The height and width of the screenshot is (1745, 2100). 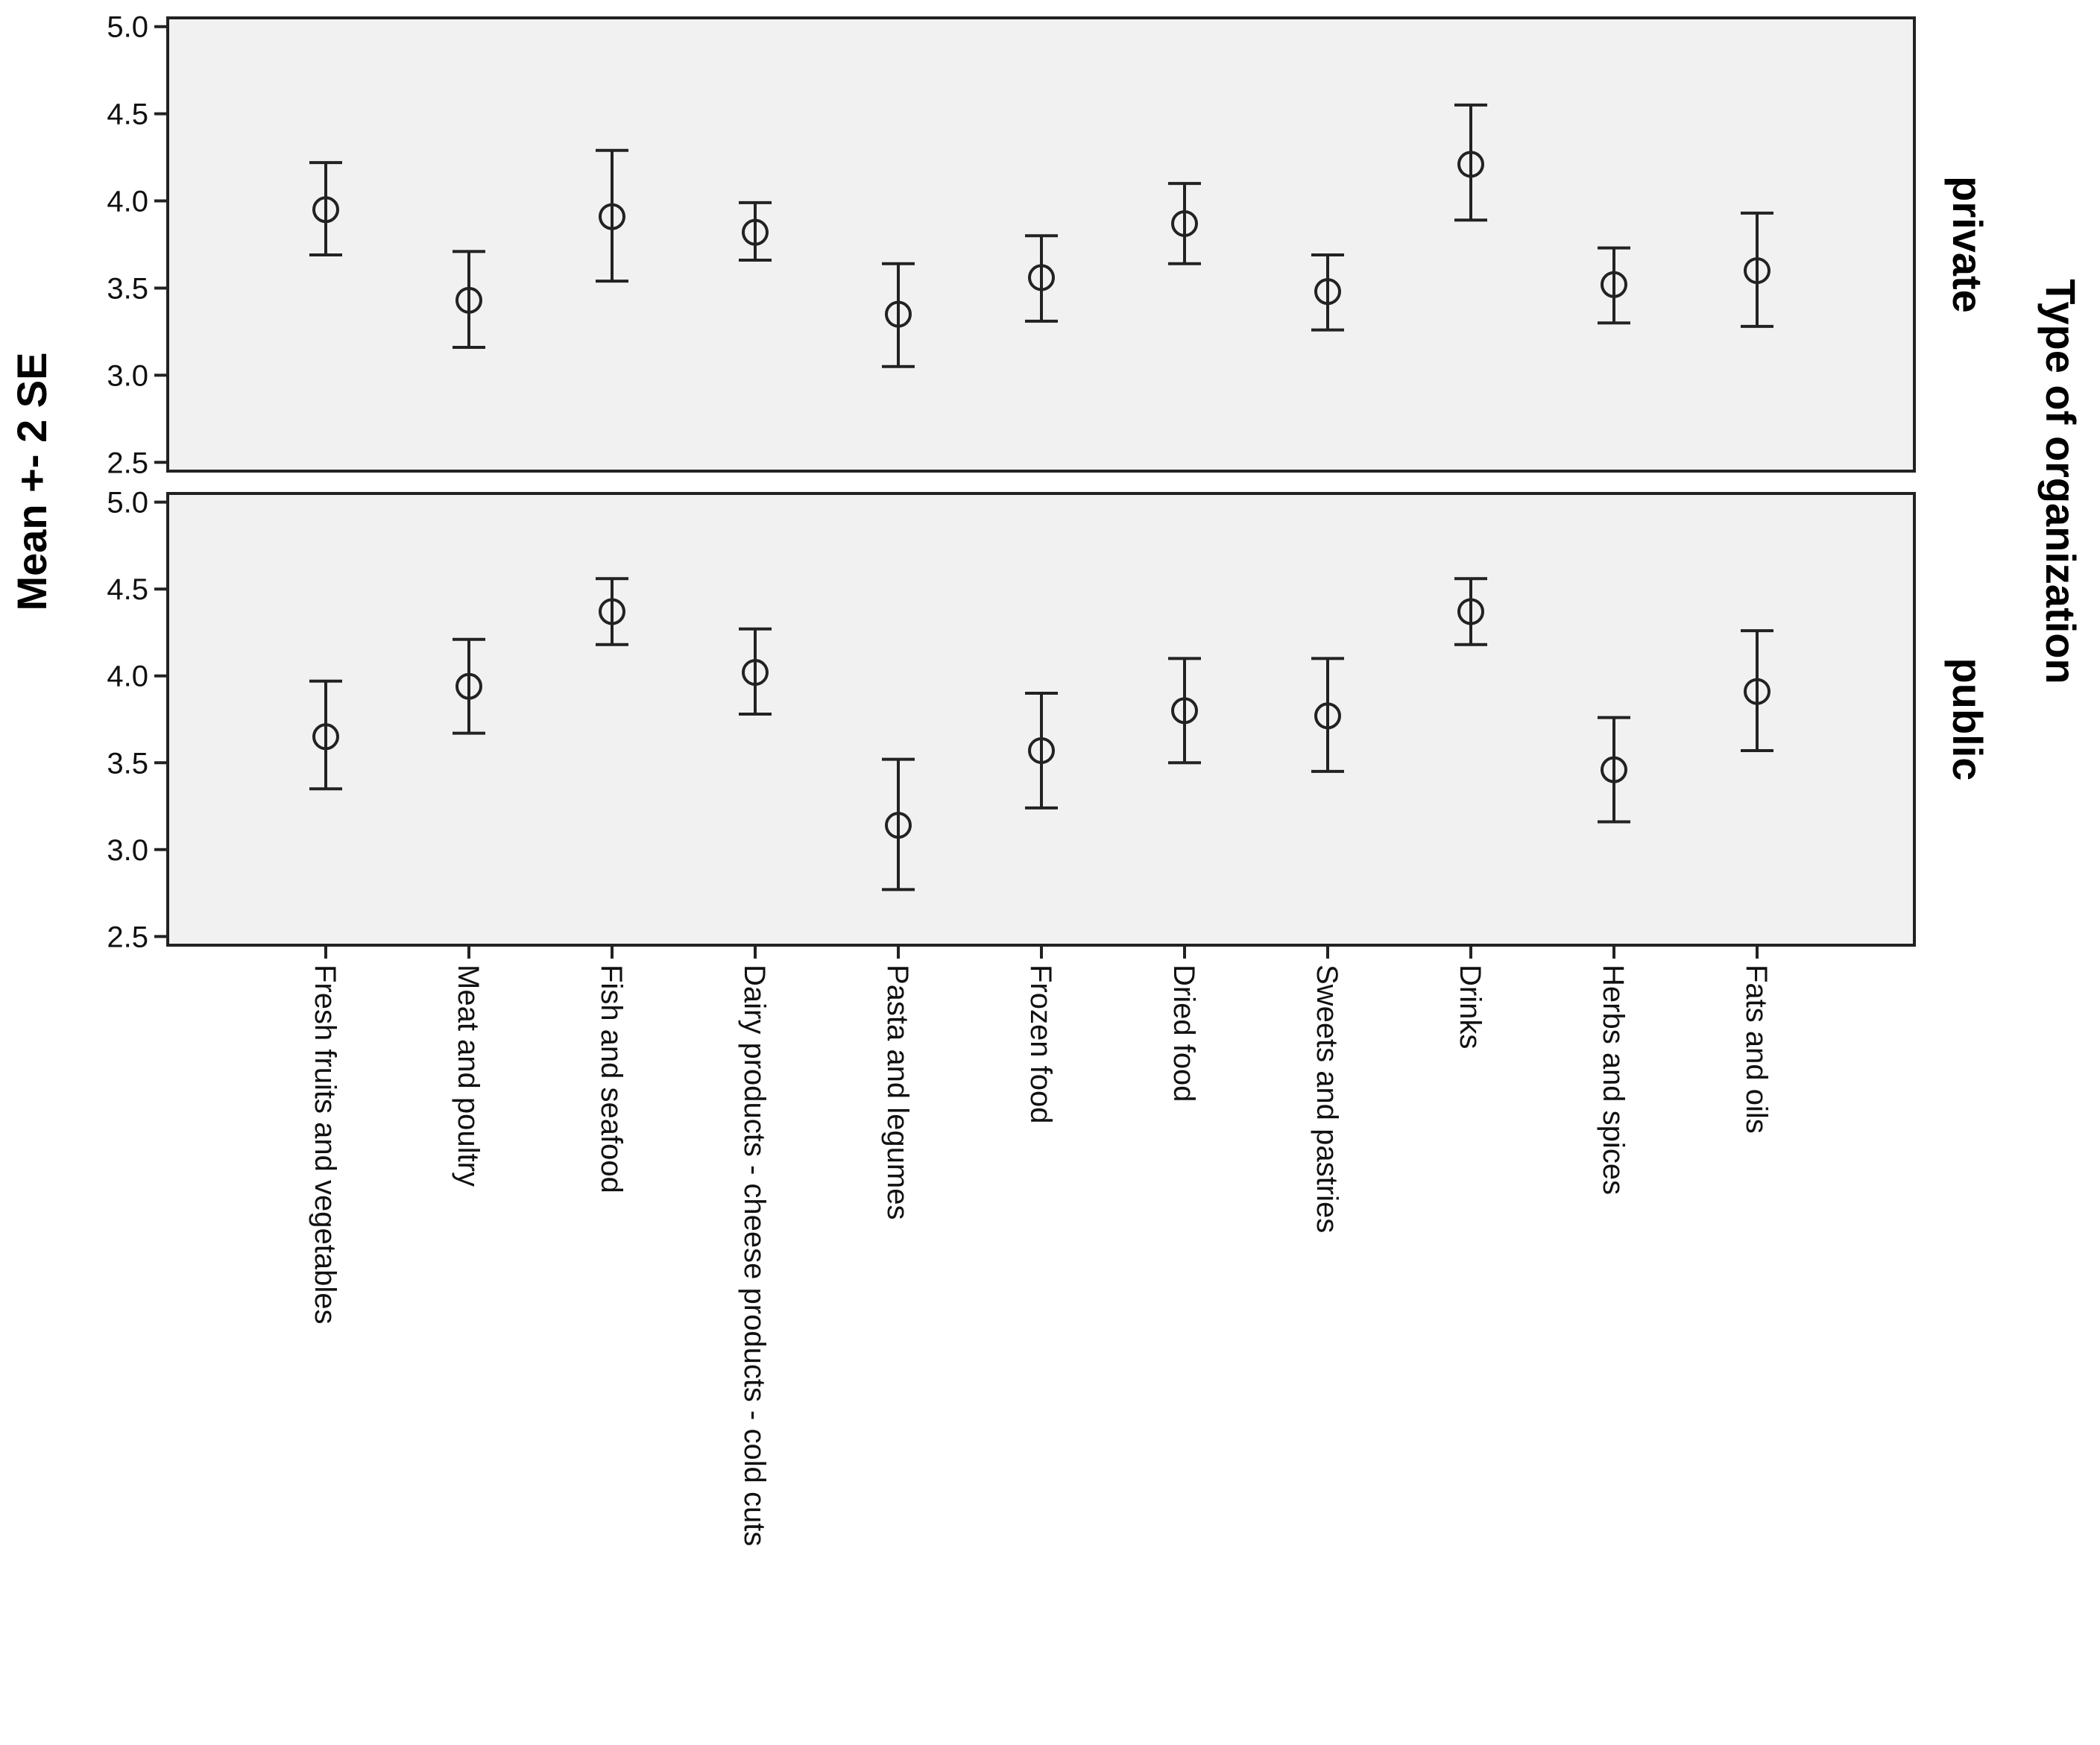 I want to click on category-label: Meat and poultry, so click(x=468, y=1076).